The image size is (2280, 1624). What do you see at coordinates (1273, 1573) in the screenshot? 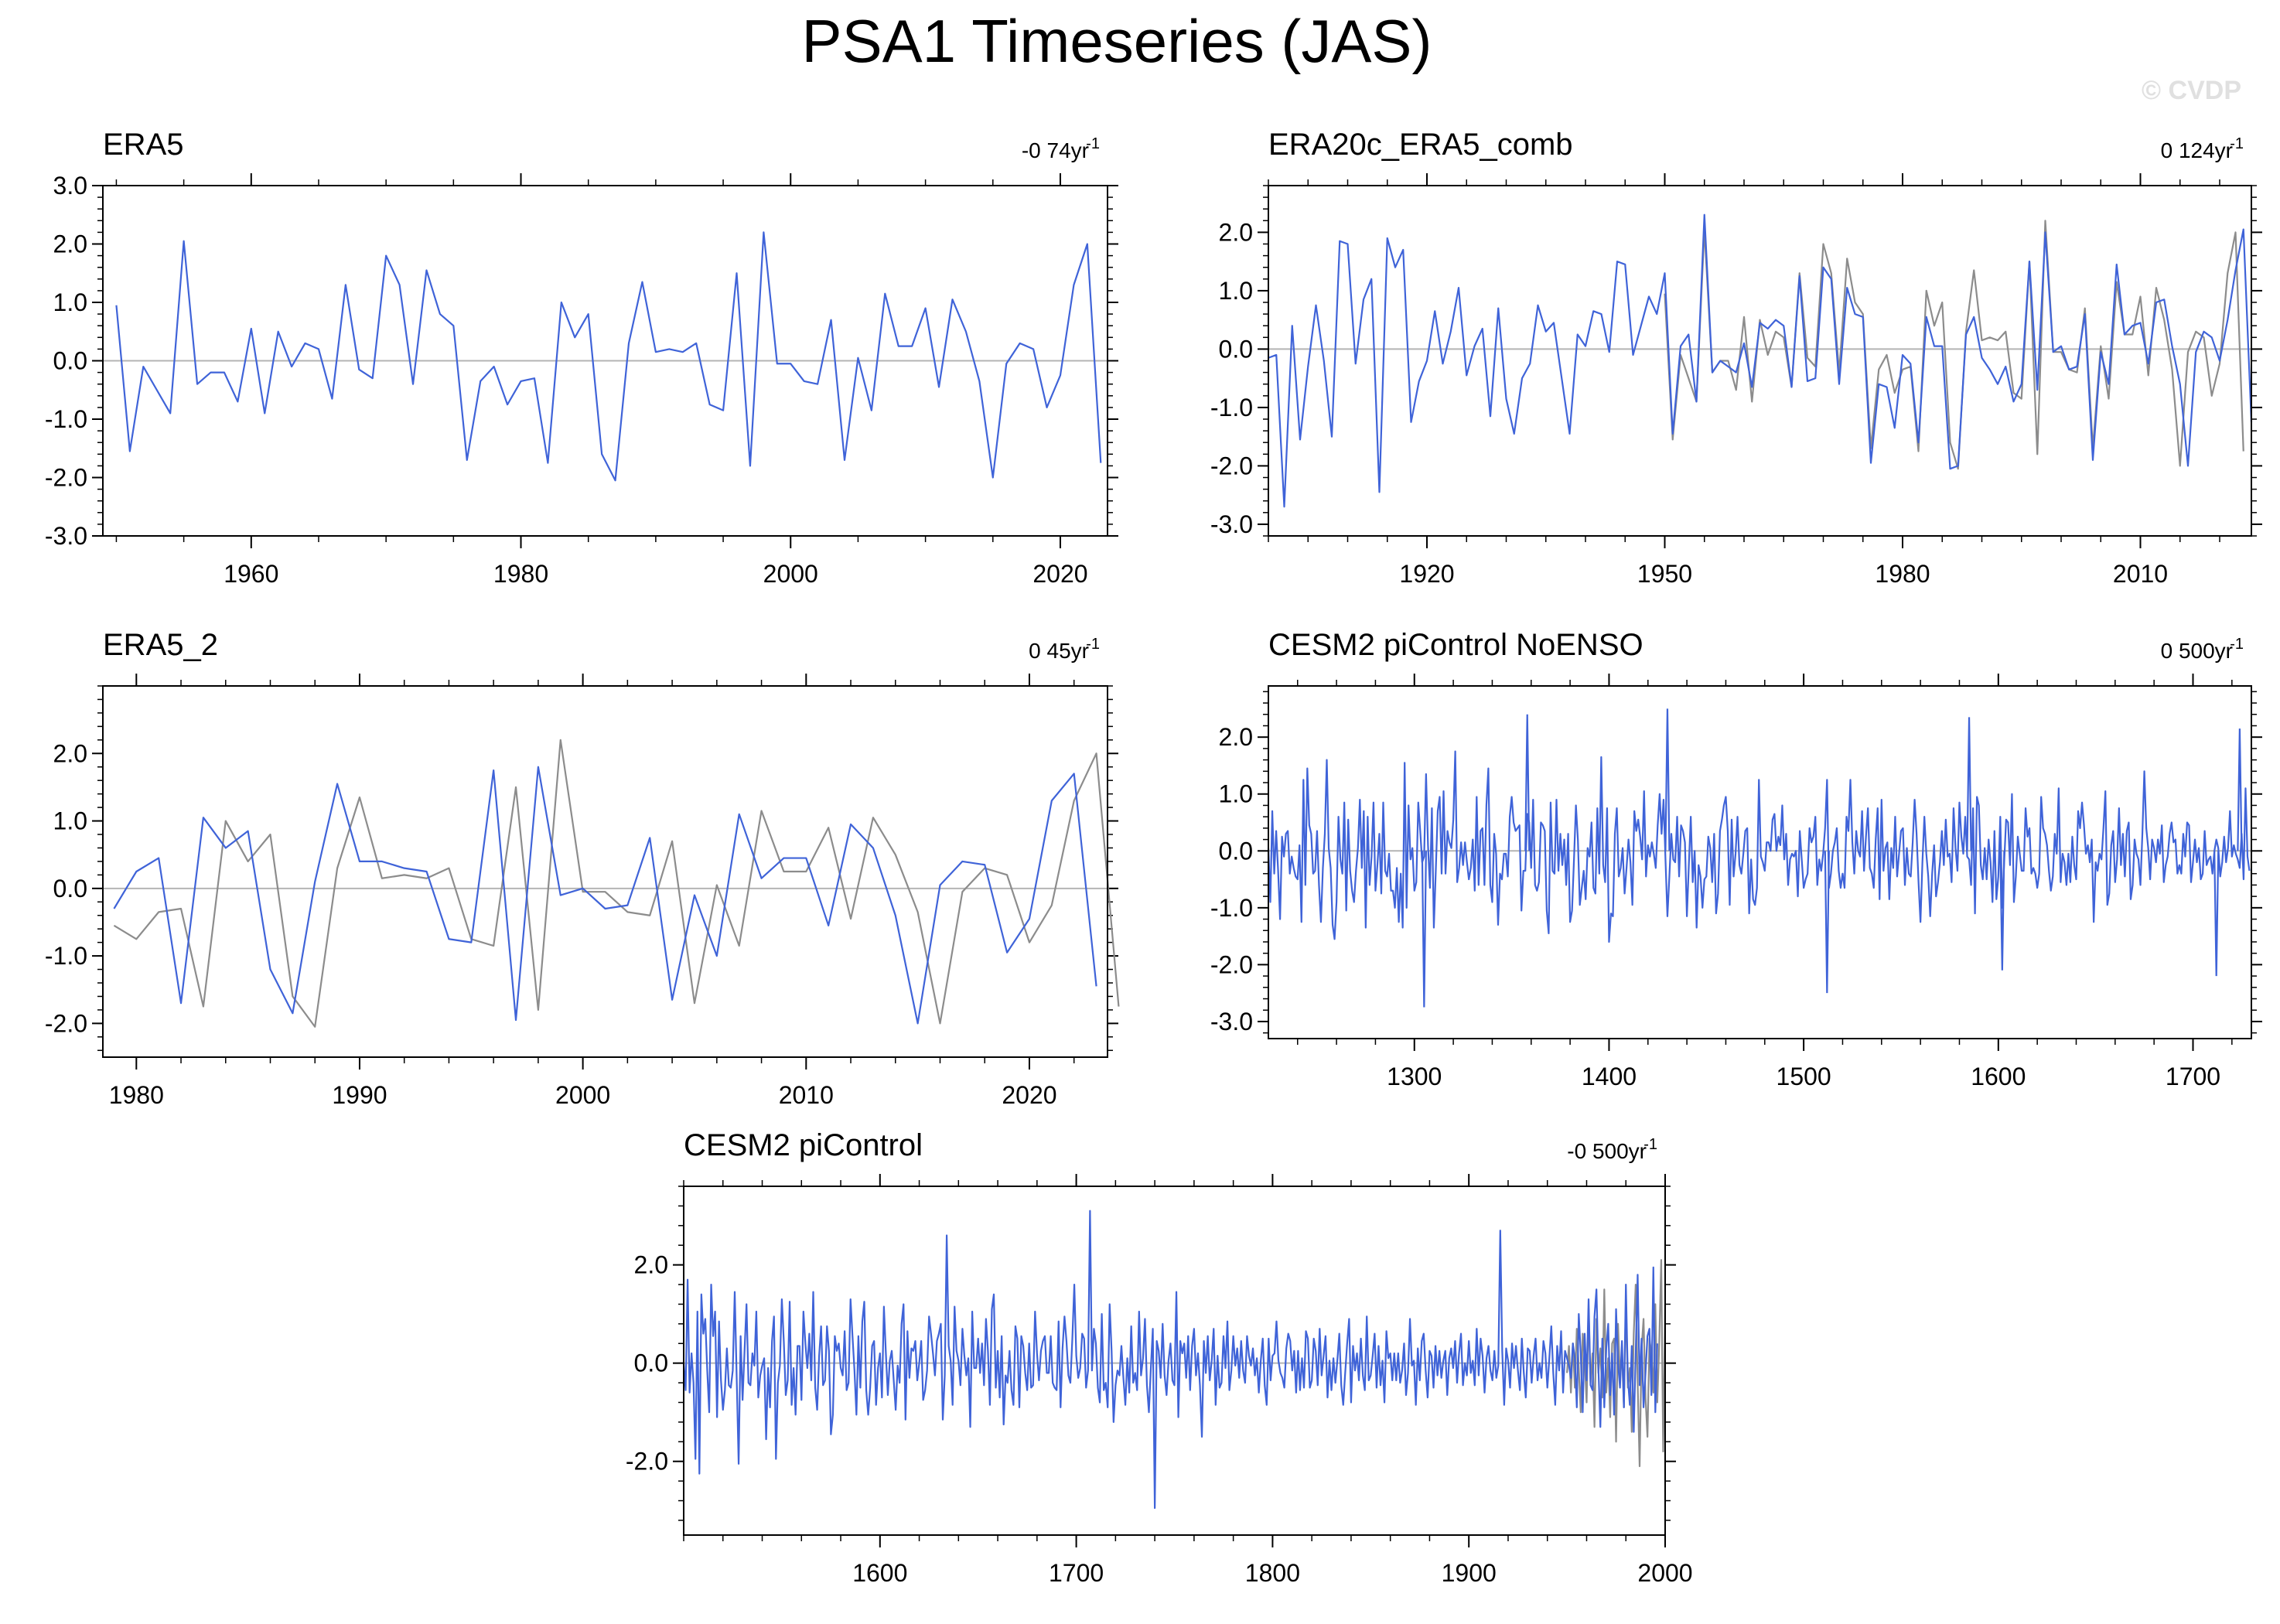
I see `x-tick-label: 1800` at bounding box center [1273, 1573].